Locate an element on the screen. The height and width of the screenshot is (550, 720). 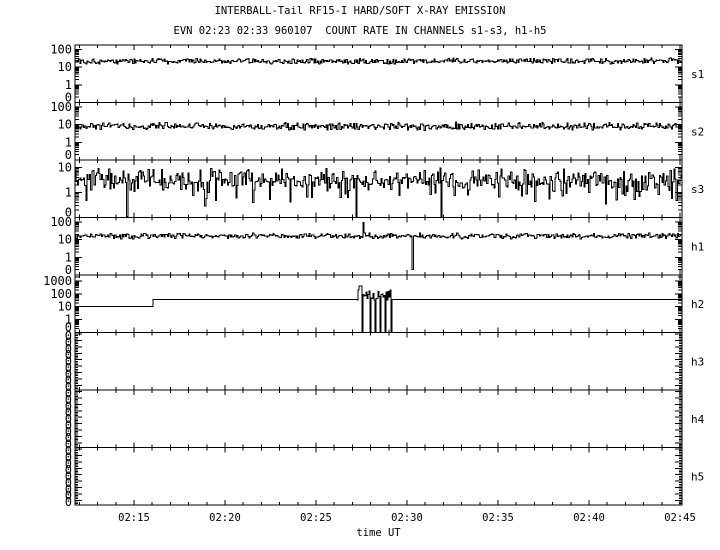
channel-label-s3: s3 is located at coordinates (697, 189).